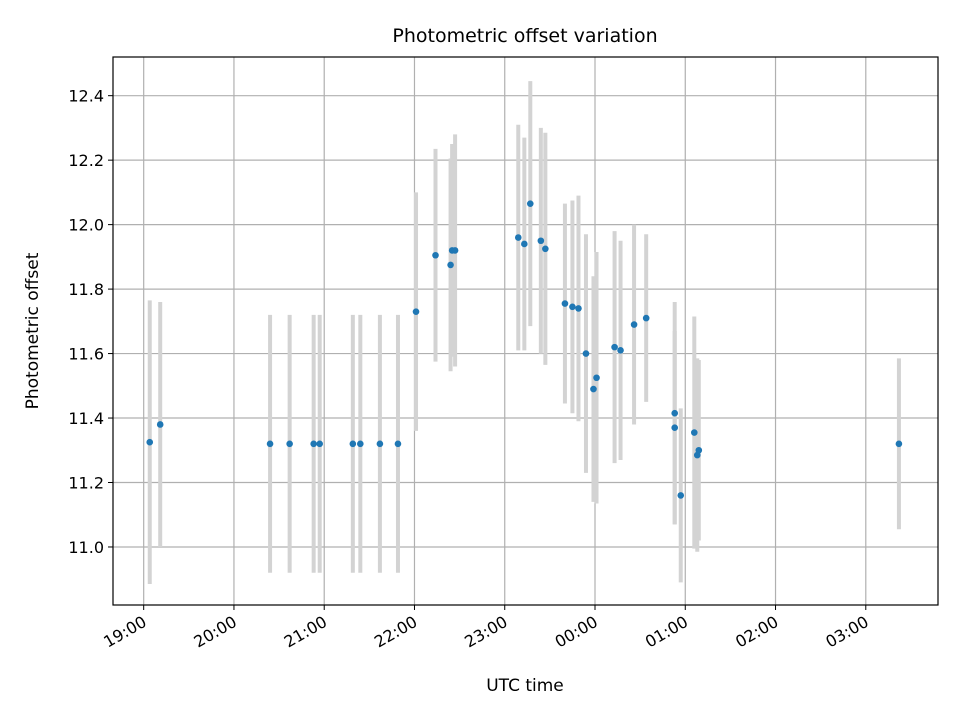 This screenshot has width=960, height=720. What do you see at coordinates (525, 686) in the screenshot?
I see `x-axis-title: UTC time` at bounding box center [525, 686].